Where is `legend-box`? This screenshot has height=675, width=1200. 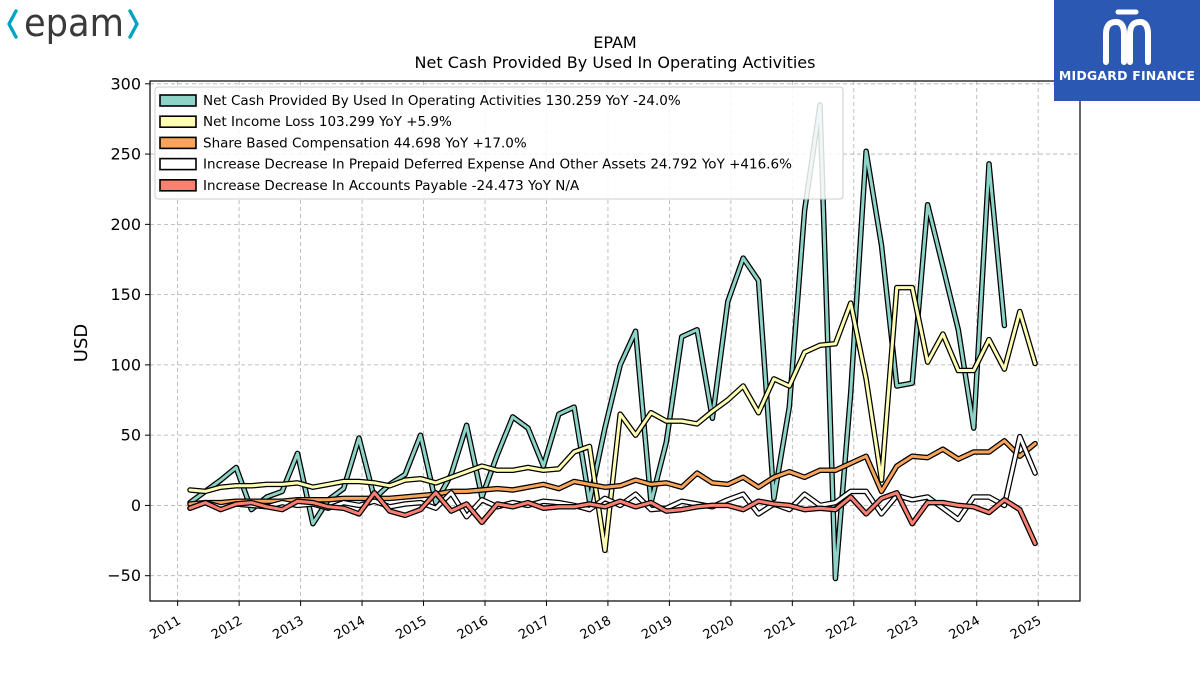
legend-box is located at coordinates (499, 143).